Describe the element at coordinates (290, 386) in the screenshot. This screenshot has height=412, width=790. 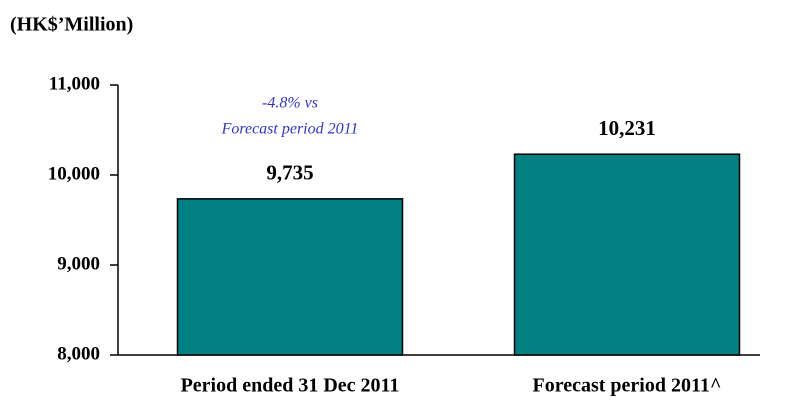
I see `x-tick-label: Period ended 31 Dec 2011` at that location.